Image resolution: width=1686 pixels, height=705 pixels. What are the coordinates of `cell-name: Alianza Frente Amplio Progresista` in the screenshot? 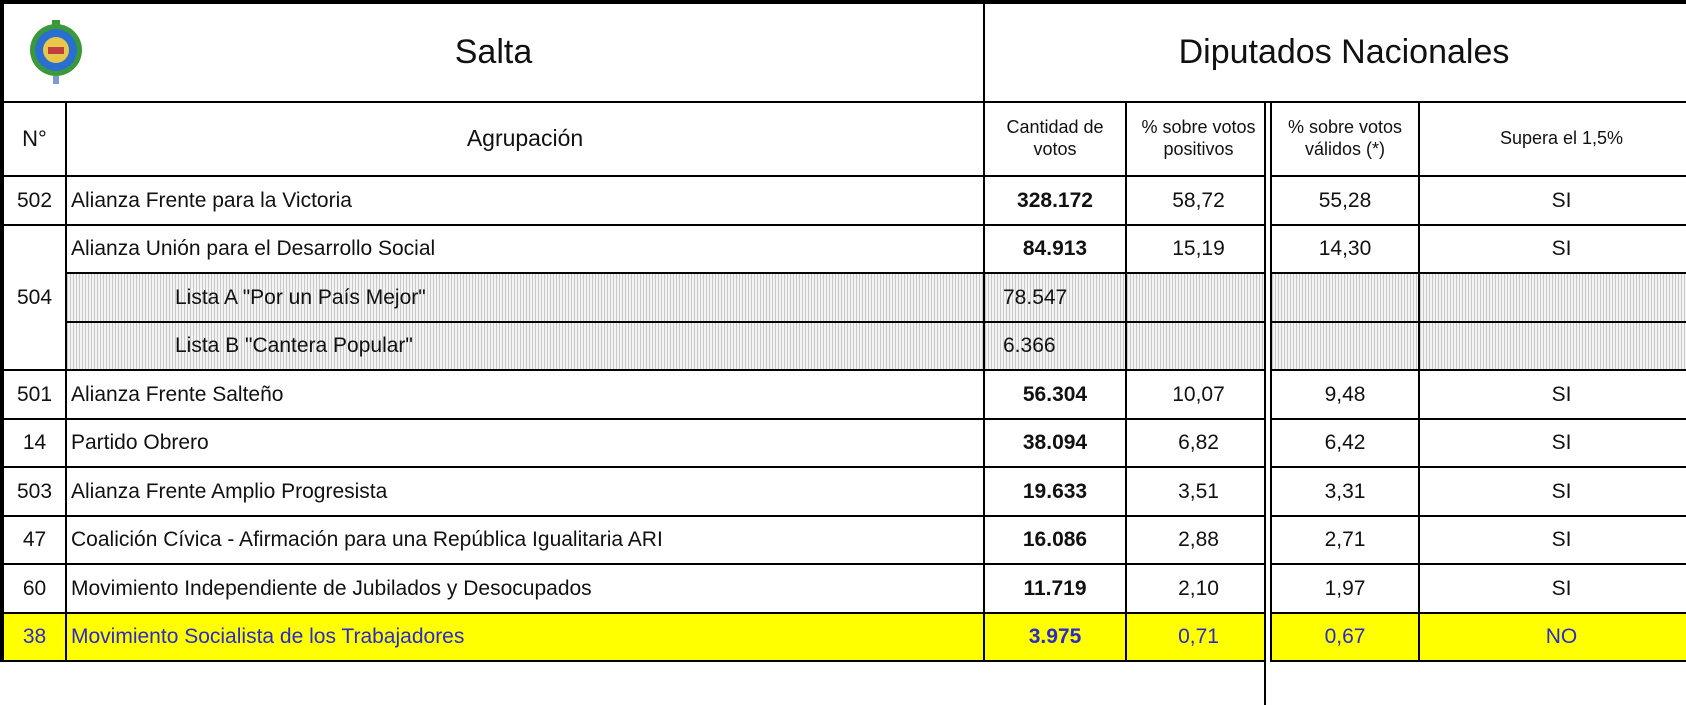 It's located at (526, 492).